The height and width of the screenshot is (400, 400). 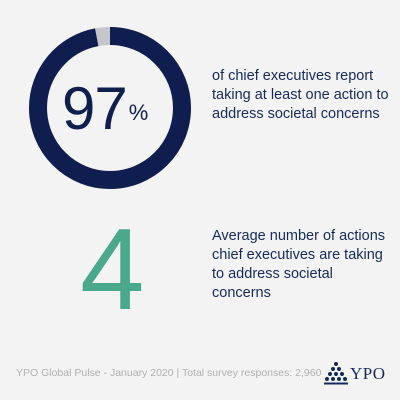 I want to click on stat-97-unit: %, so click(x=138, y=112).